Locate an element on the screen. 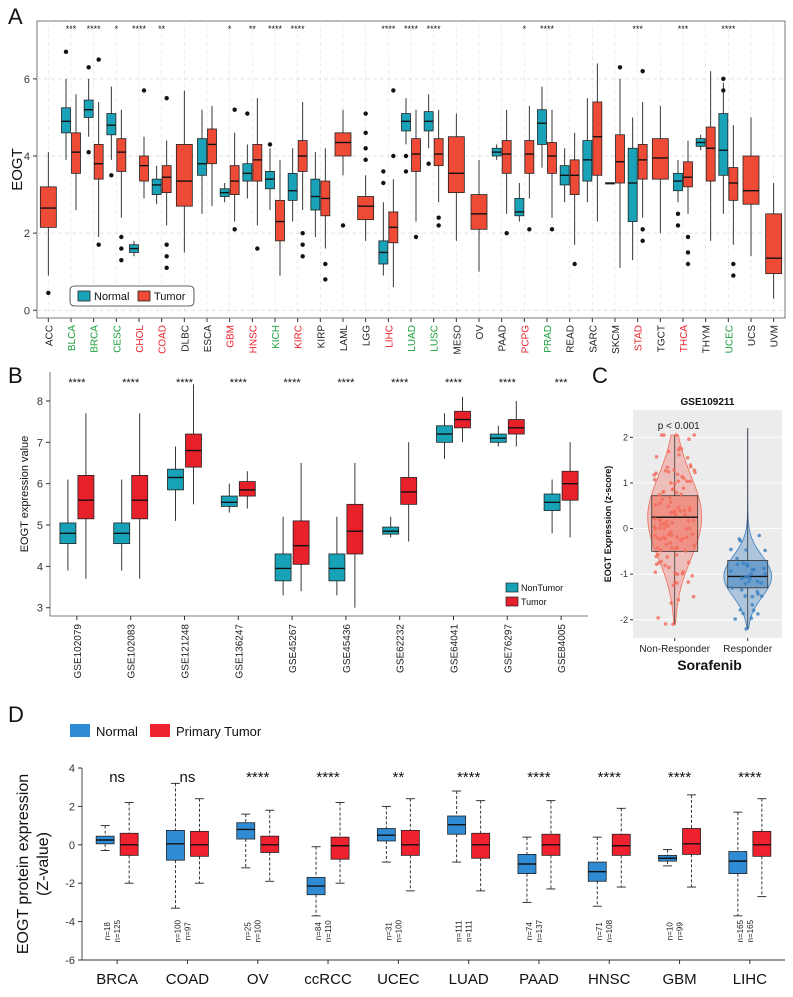 The height and width of the screenshot is (997, 793). panel-b-xtick-label: GSE62232 is located at coordinates (401, 648).